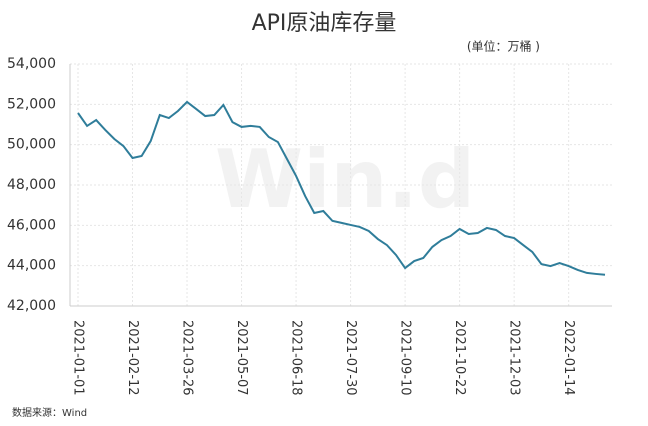 This screenshot has height=426, width=648. What do you see at coordinates (324, 23) in the screenshot?
I see `chart-title: API原油库存量` at bounding box center [324, 23].